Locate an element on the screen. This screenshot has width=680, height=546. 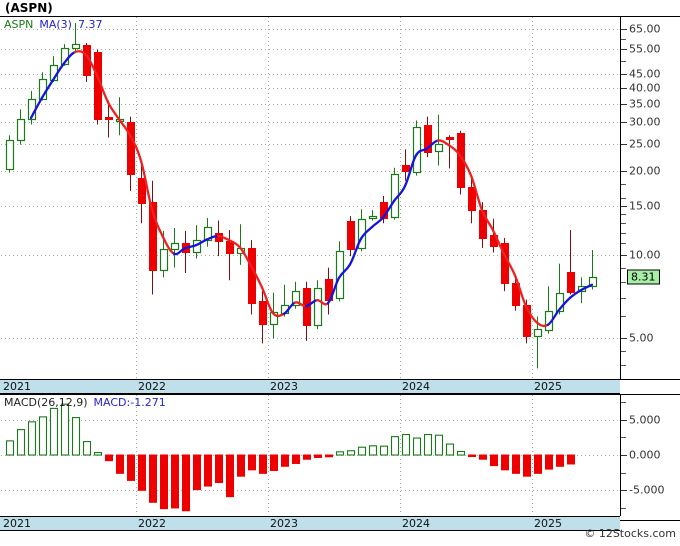
last-price-badge: 8.31 is located at coordinates (643, 277).